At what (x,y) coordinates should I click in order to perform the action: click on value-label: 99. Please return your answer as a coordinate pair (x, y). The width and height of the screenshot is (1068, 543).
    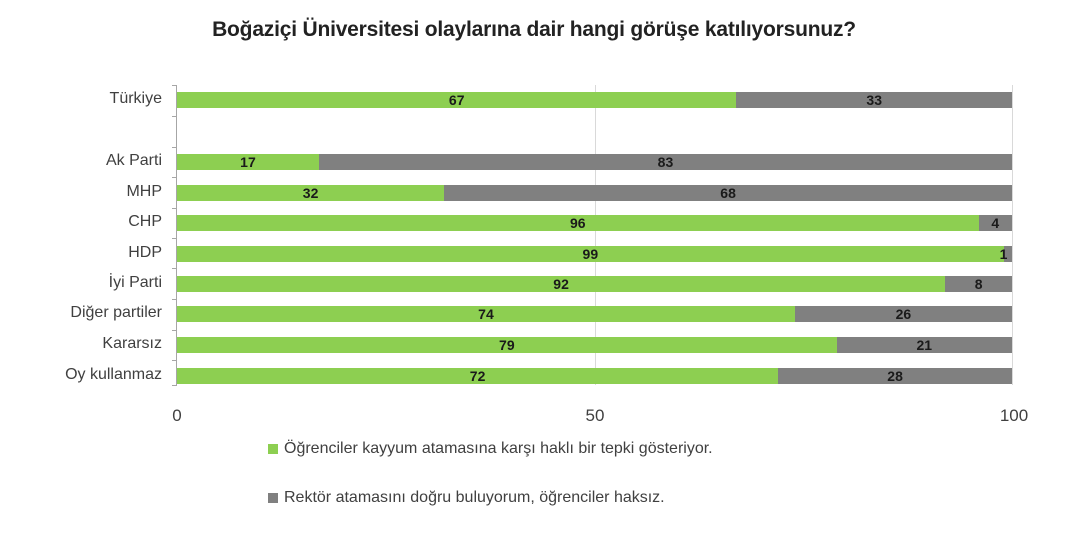
    Looking at the image, I should click on (590, 254).